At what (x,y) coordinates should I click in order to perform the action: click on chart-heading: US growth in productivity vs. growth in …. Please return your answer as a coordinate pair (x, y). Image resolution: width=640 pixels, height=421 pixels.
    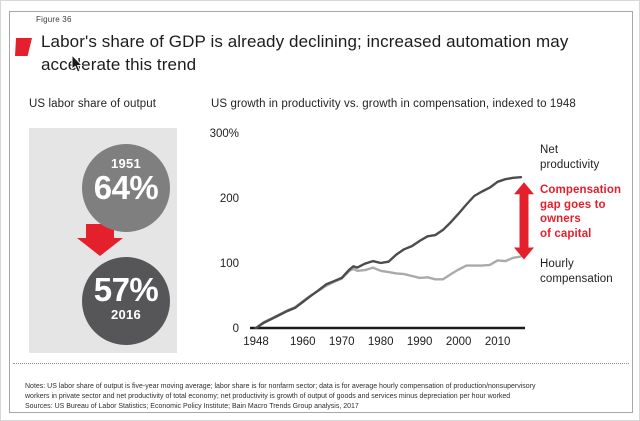
    Looking at the image, I should click on (393, 104).